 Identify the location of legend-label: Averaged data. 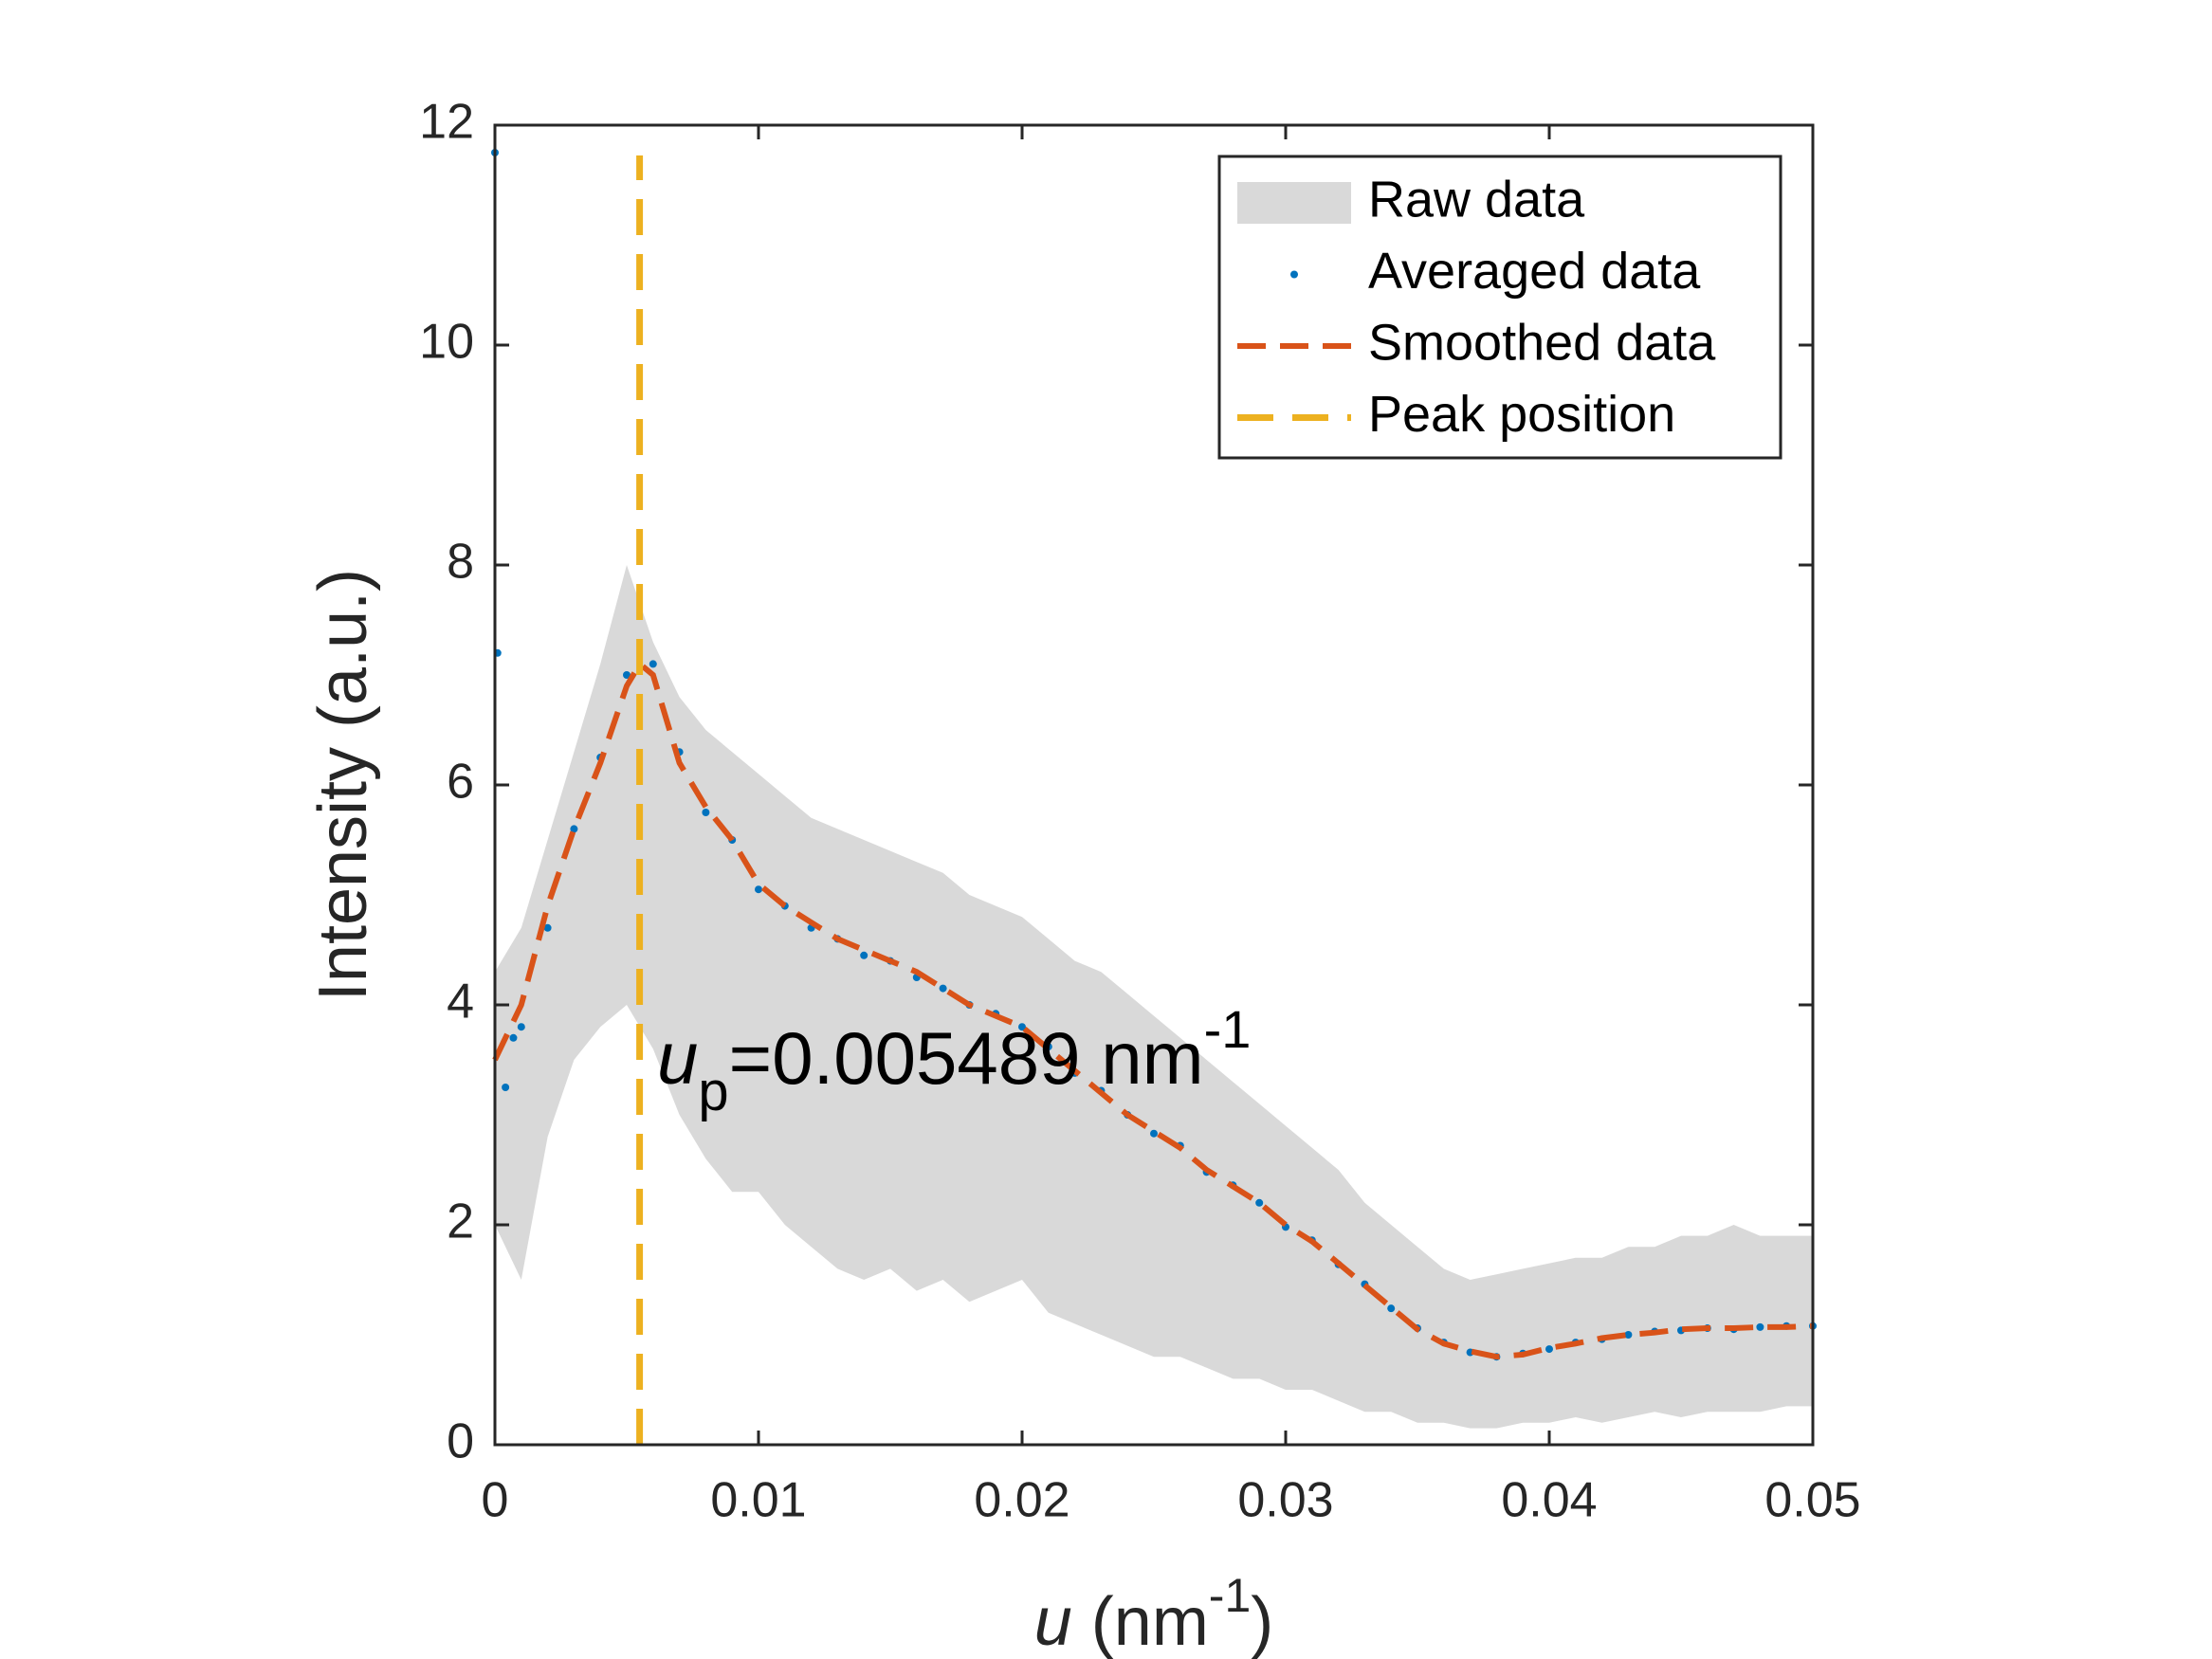
(1534, 271).